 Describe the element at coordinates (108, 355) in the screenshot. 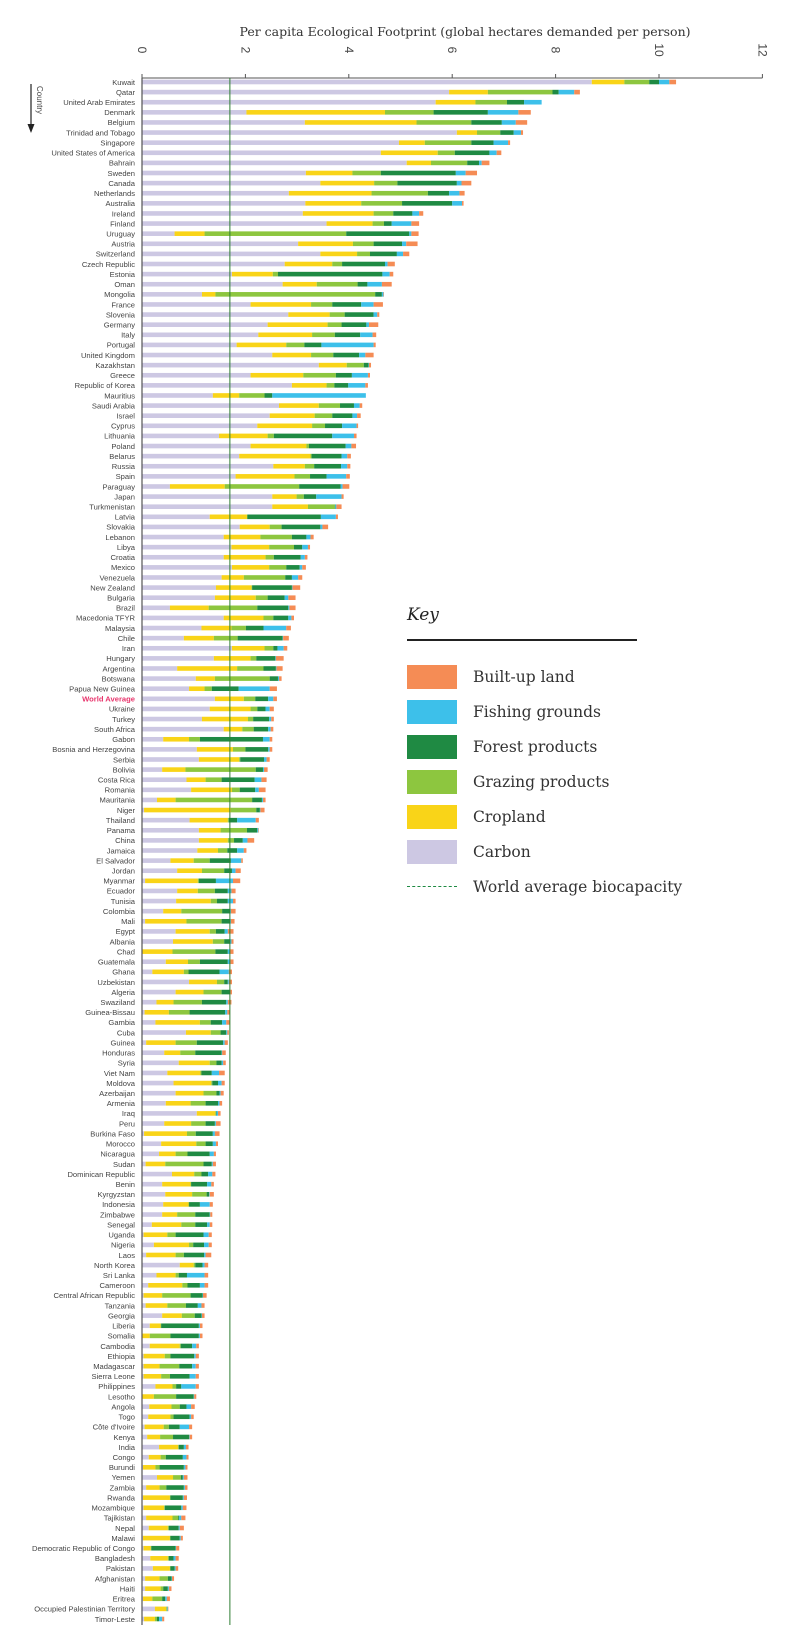

I see `country-label: United Kingdom` at that location.